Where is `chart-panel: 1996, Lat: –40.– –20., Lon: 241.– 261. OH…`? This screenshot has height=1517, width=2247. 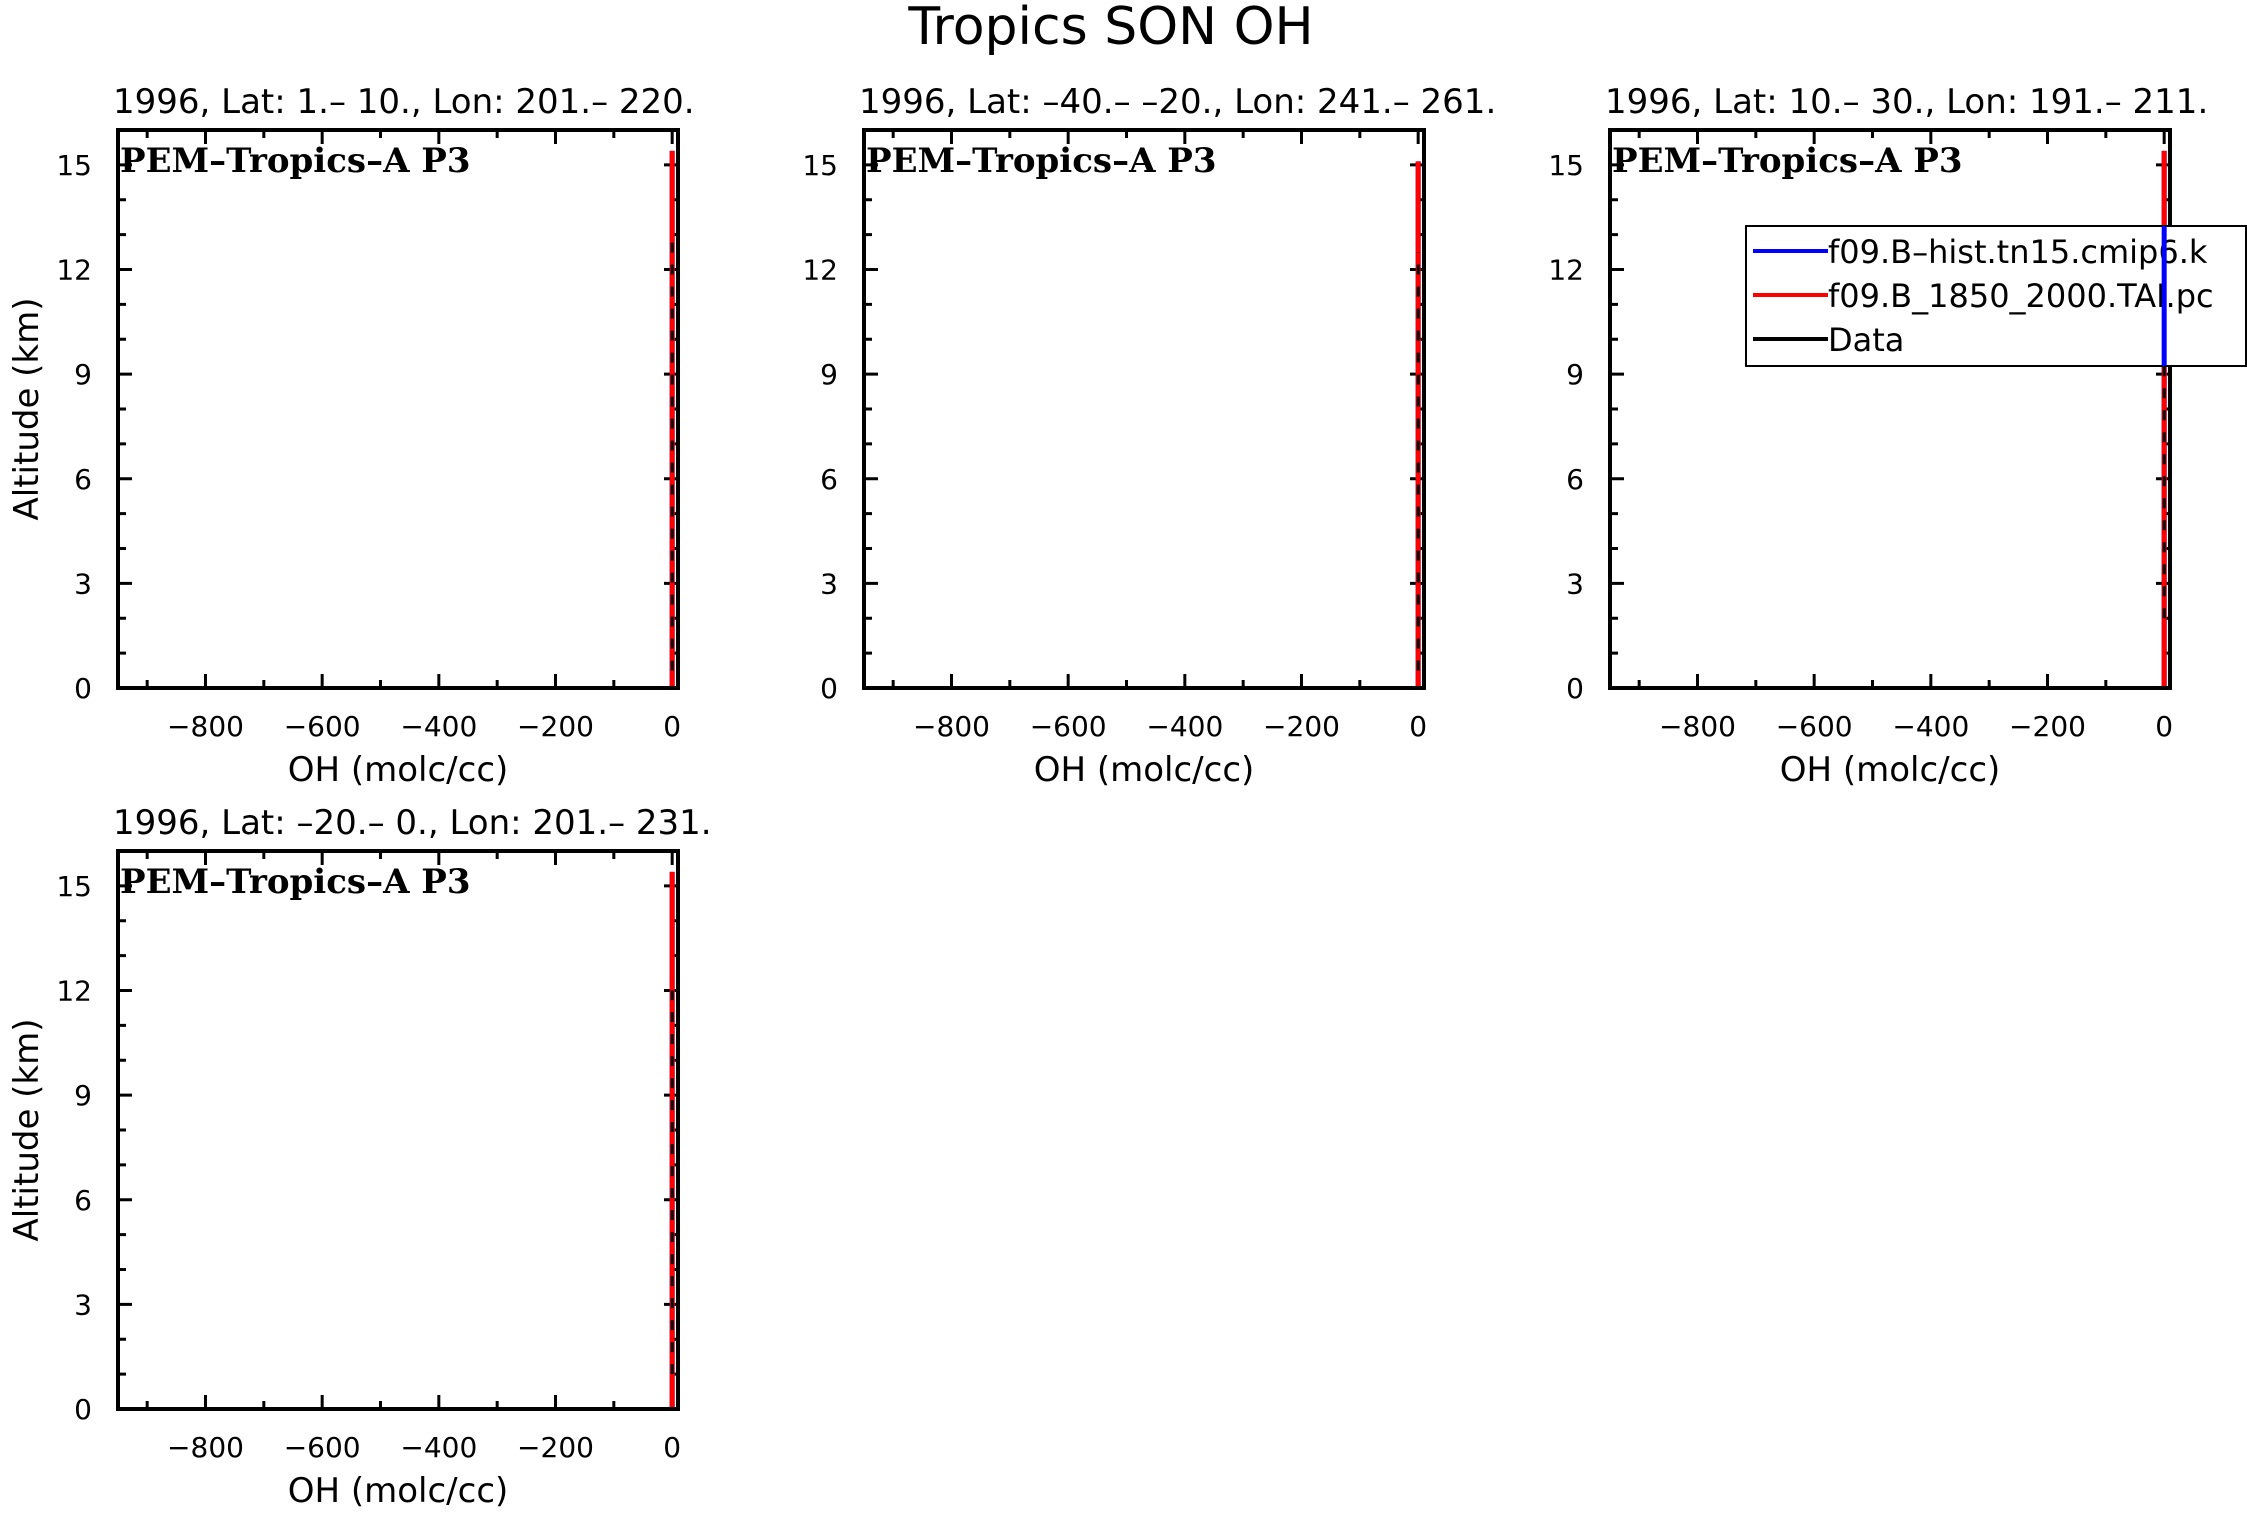 chart-panel: 1996, Lat: –40.– –20., Lon: 241.– 261. OH… is located at coordinates (1149, 436).